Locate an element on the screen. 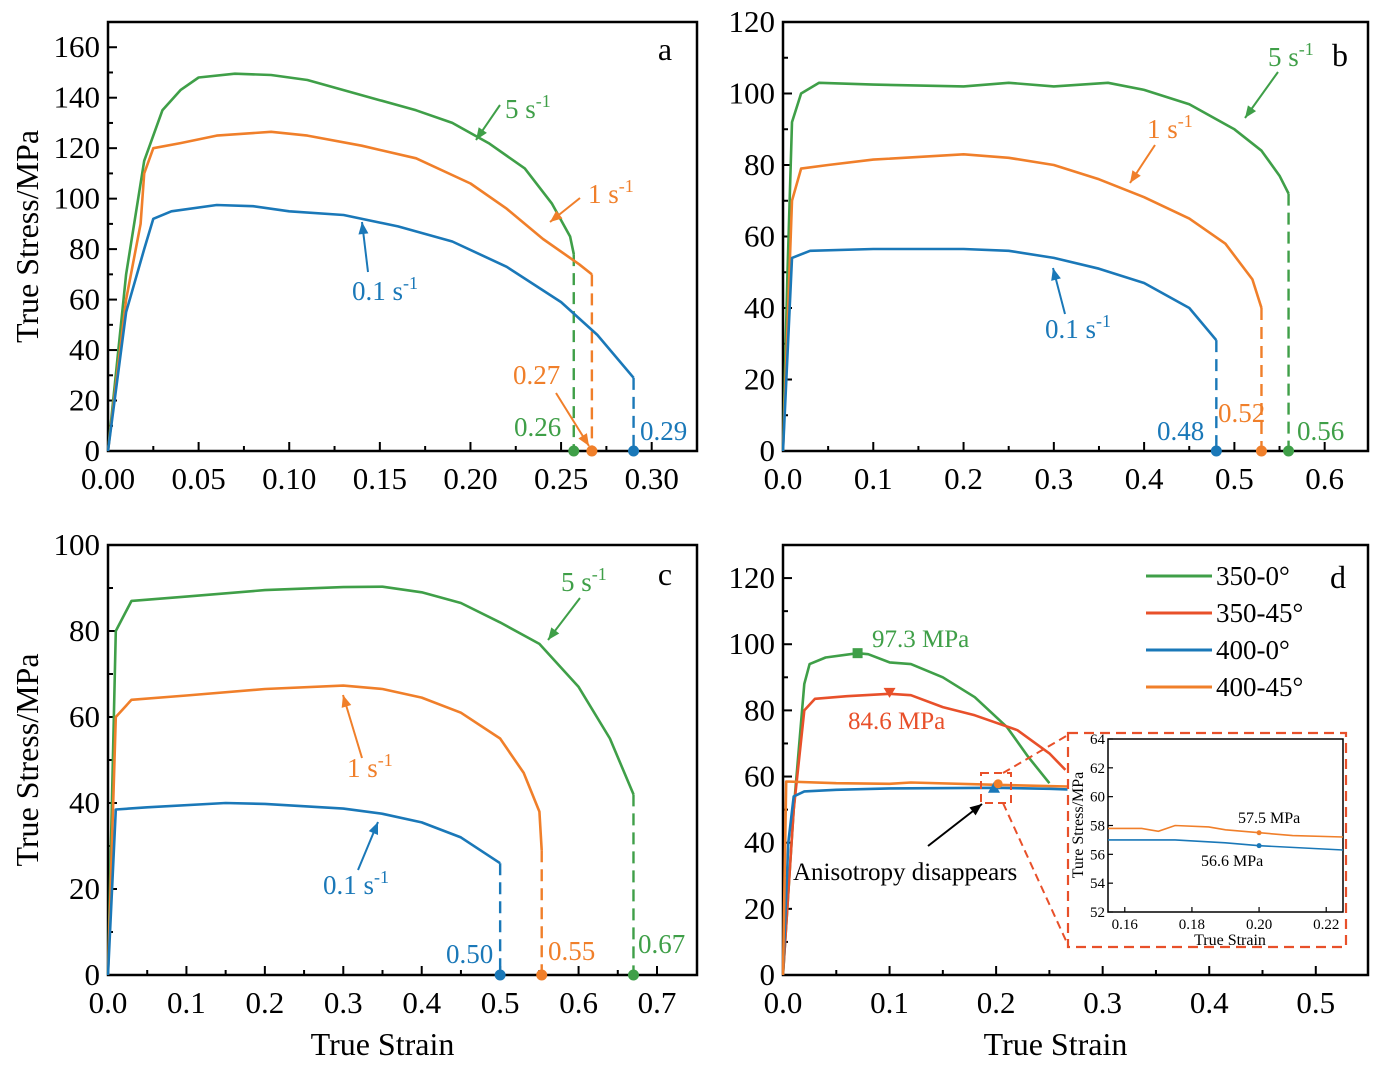  x-tick-label: 0.5 is located at coordinates (1315, 1002).